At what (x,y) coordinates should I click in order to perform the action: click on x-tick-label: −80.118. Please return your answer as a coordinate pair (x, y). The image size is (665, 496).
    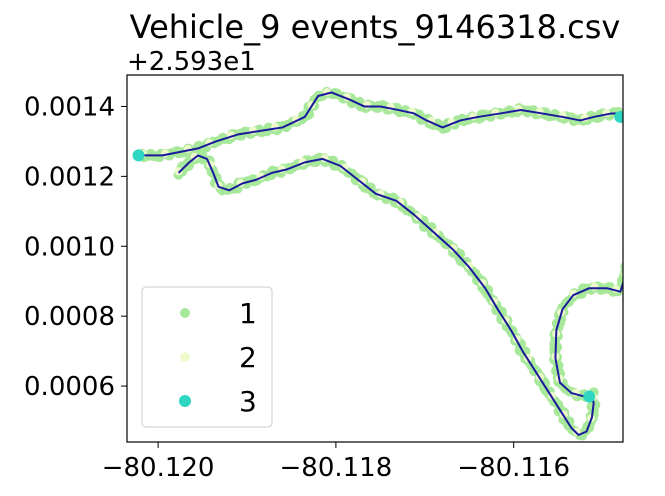
    Looking at the image, I should click on (336, 468).